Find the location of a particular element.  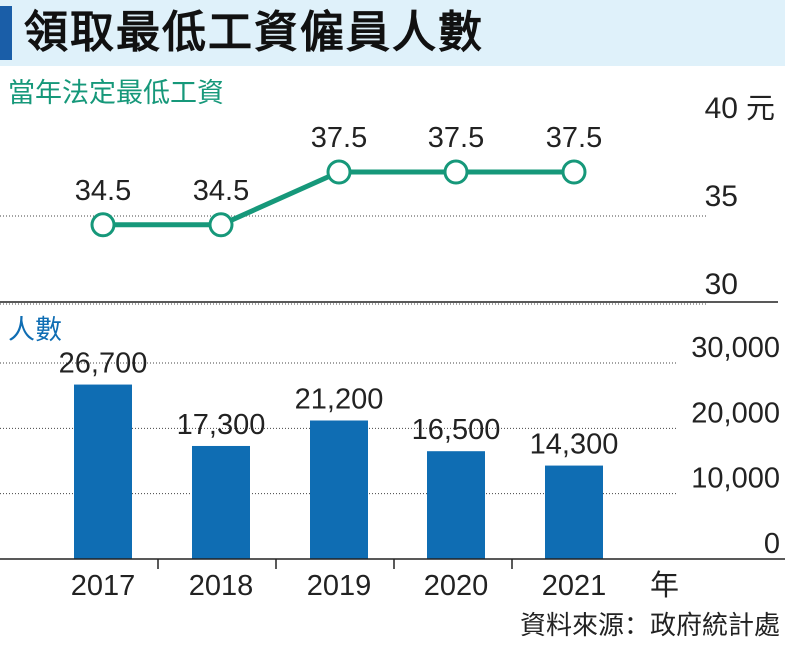

chart-title: 領取最低工資僱員人數 is located at coordinates (254, 32).